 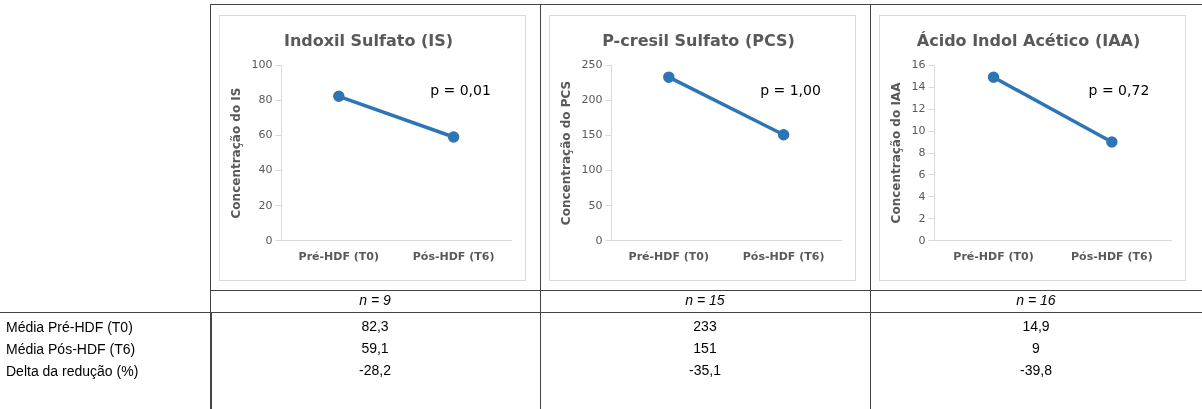 What do you see at coordinates (698, 40) in the screenshot?
I see `chart-title: P-cresil Sulfato (PCS)` at bounding box center [698, 40].